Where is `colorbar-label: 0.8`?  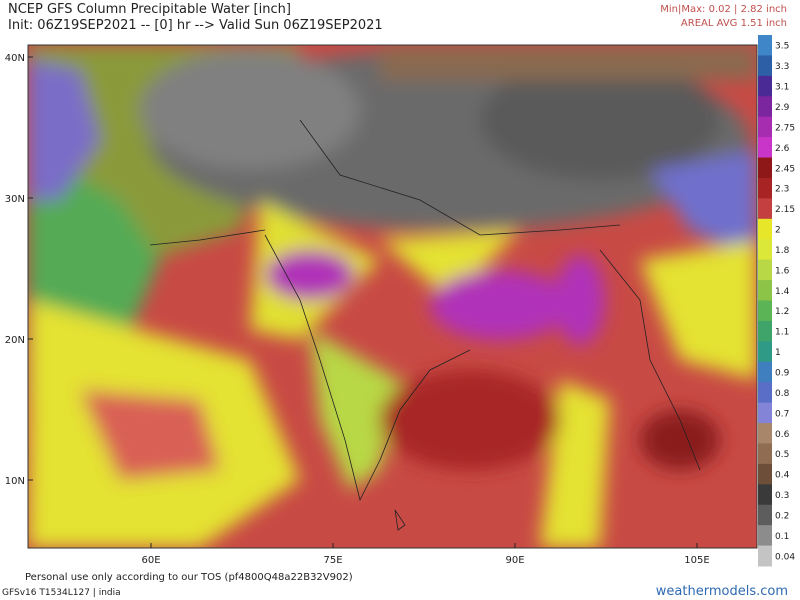
colorbar-label: 0.8 is located at coordinates (782, 394).